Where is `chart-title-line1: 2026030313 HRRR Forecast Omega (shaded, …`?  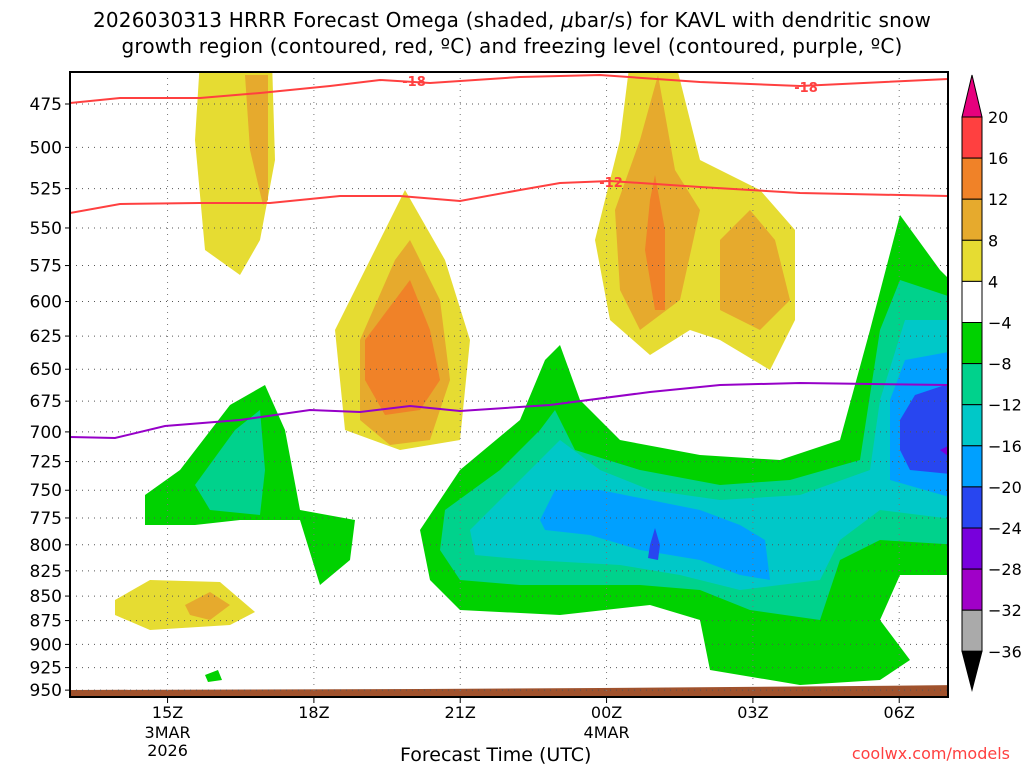 chart-title-line1: 2026030313 HRRR Forecast Omega (shaded, … is located at coordinates (512, 20).